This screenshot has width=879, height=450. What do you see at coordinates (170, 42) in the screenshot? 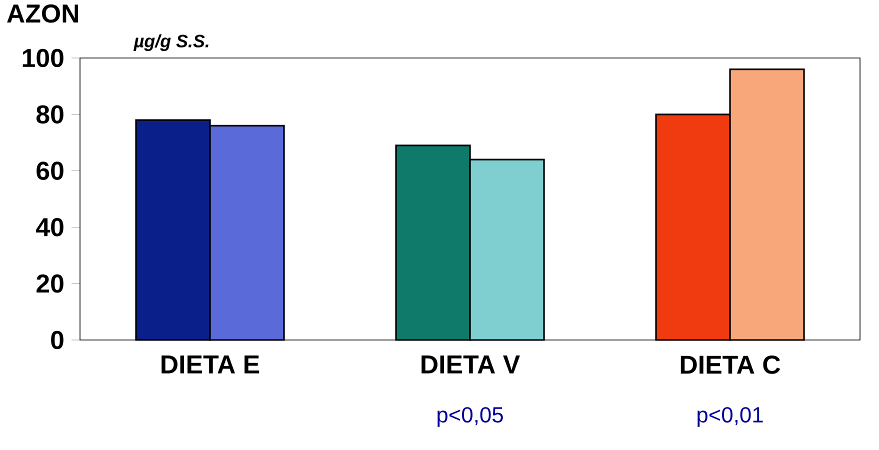
I see `y-axis-title: µg/g S.S.` at bounding box center [170, 42].